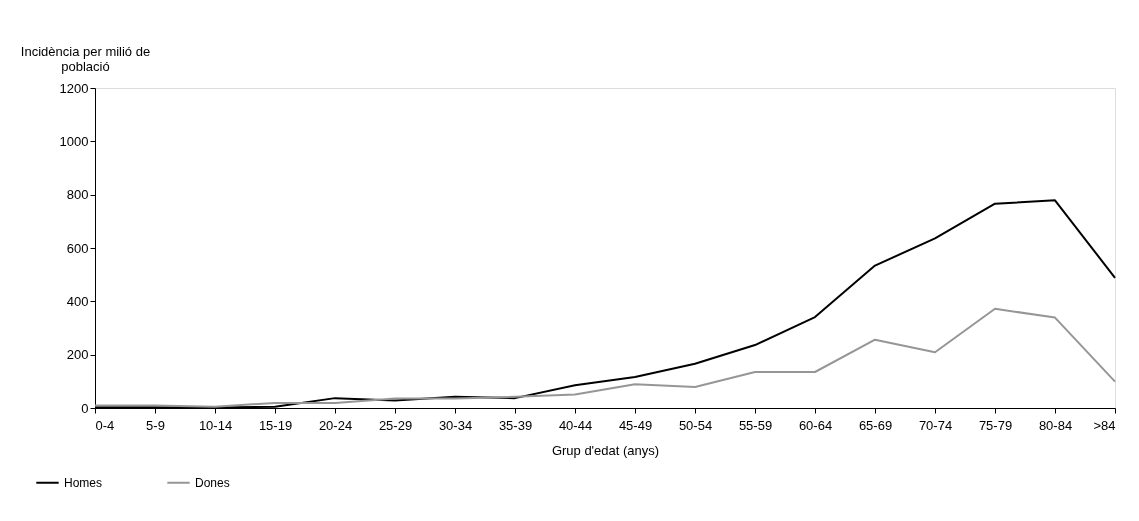 The height and width of the screenshot is (521, 1139). What do you see at coordinates (515, 425) in the screenshot?
I see `x-tick-label: 35-39` at bounding box center [515, 425].